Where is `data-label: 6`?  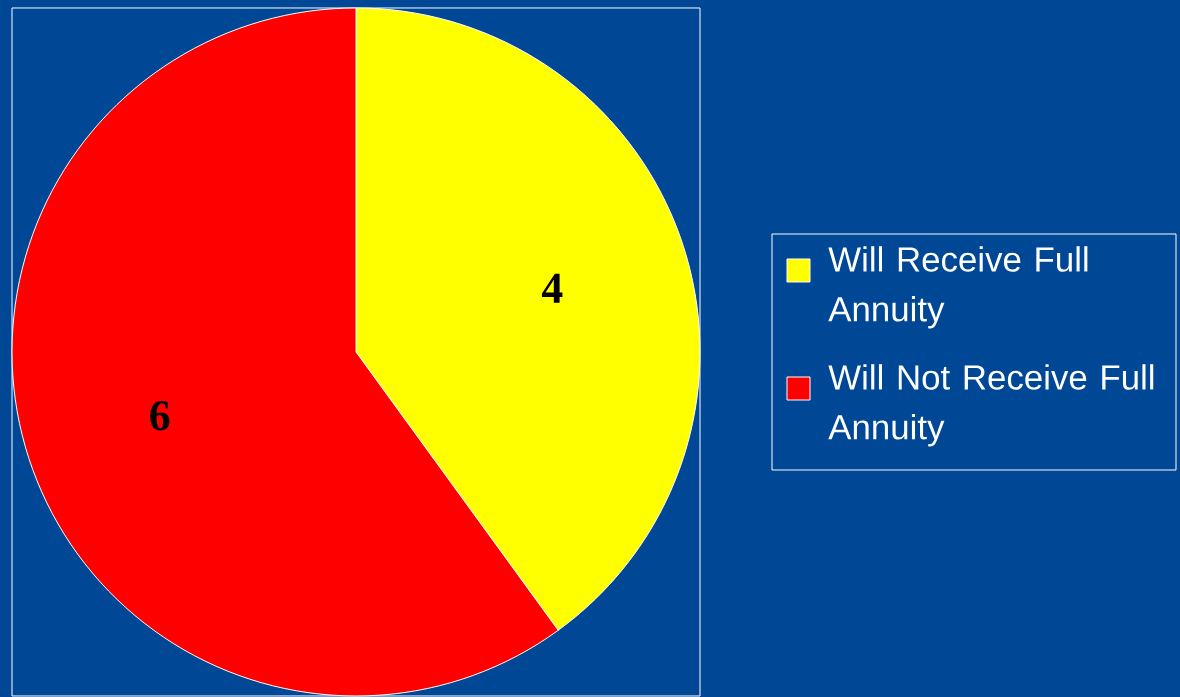
data-label: 6 is located at coordinates (160, 416).